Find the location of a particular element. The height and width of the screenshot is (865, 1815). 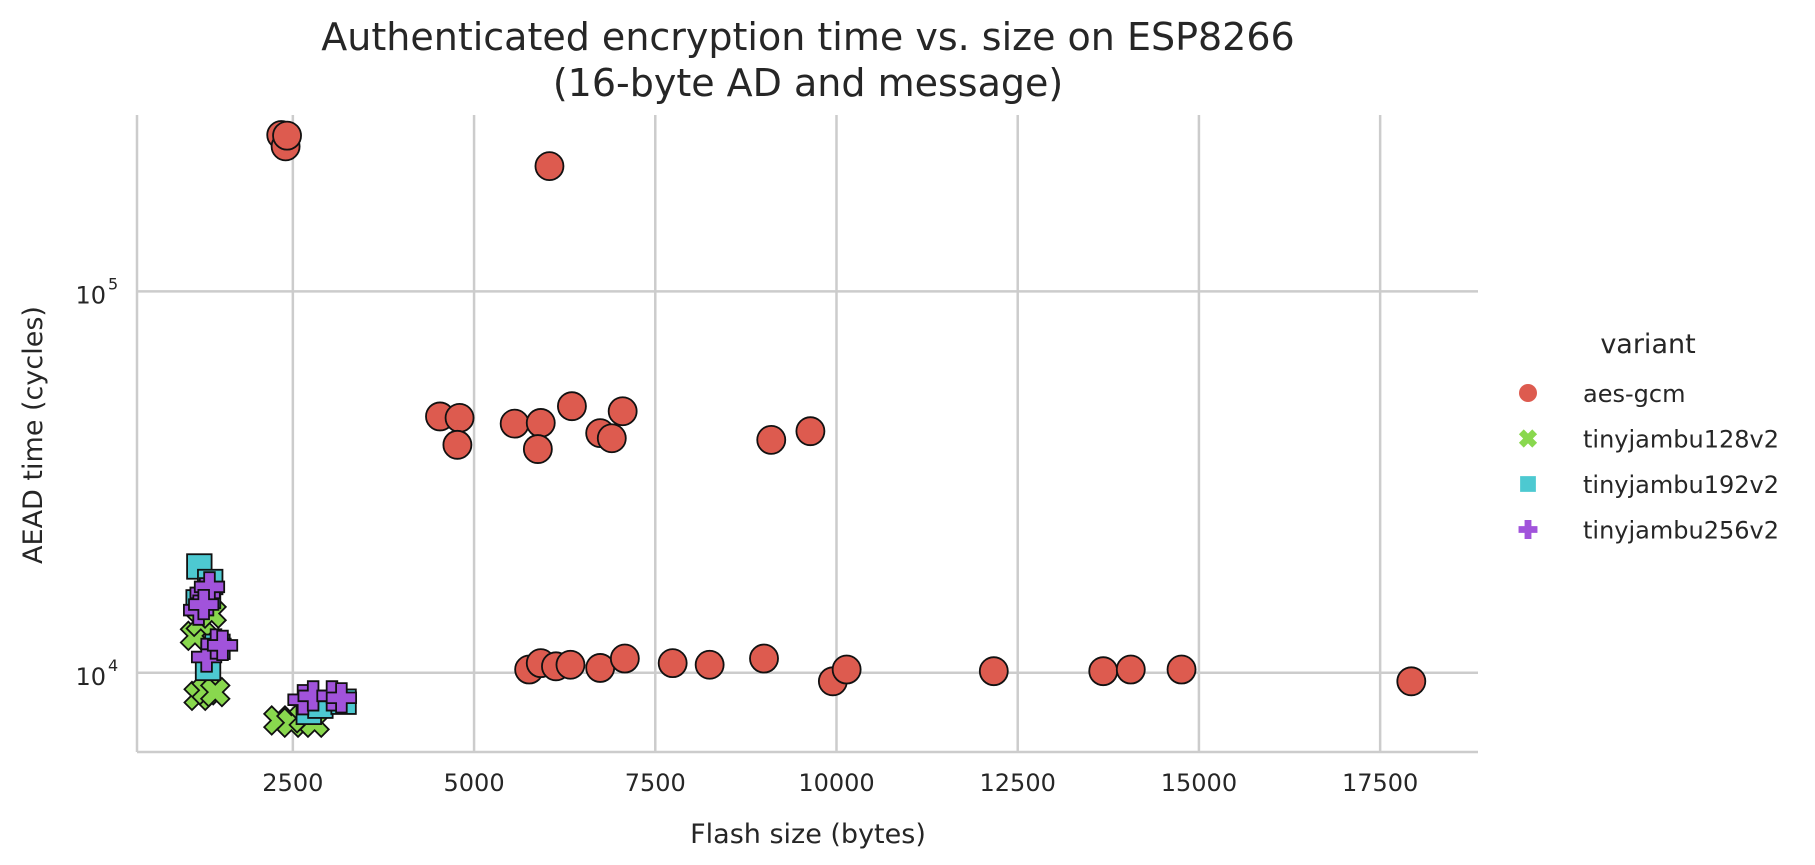

y-tick-label: 10 5 is located at coordinates (96, 291).